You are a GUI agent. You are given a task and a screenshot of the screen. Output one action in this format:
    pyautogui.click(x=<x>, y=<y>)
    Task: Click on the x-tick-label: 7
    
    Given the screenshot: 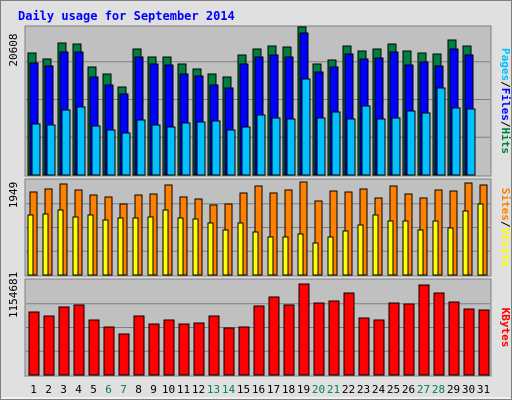 What is the action you would take?
    pyautogui.click(x=123, y=389)
    